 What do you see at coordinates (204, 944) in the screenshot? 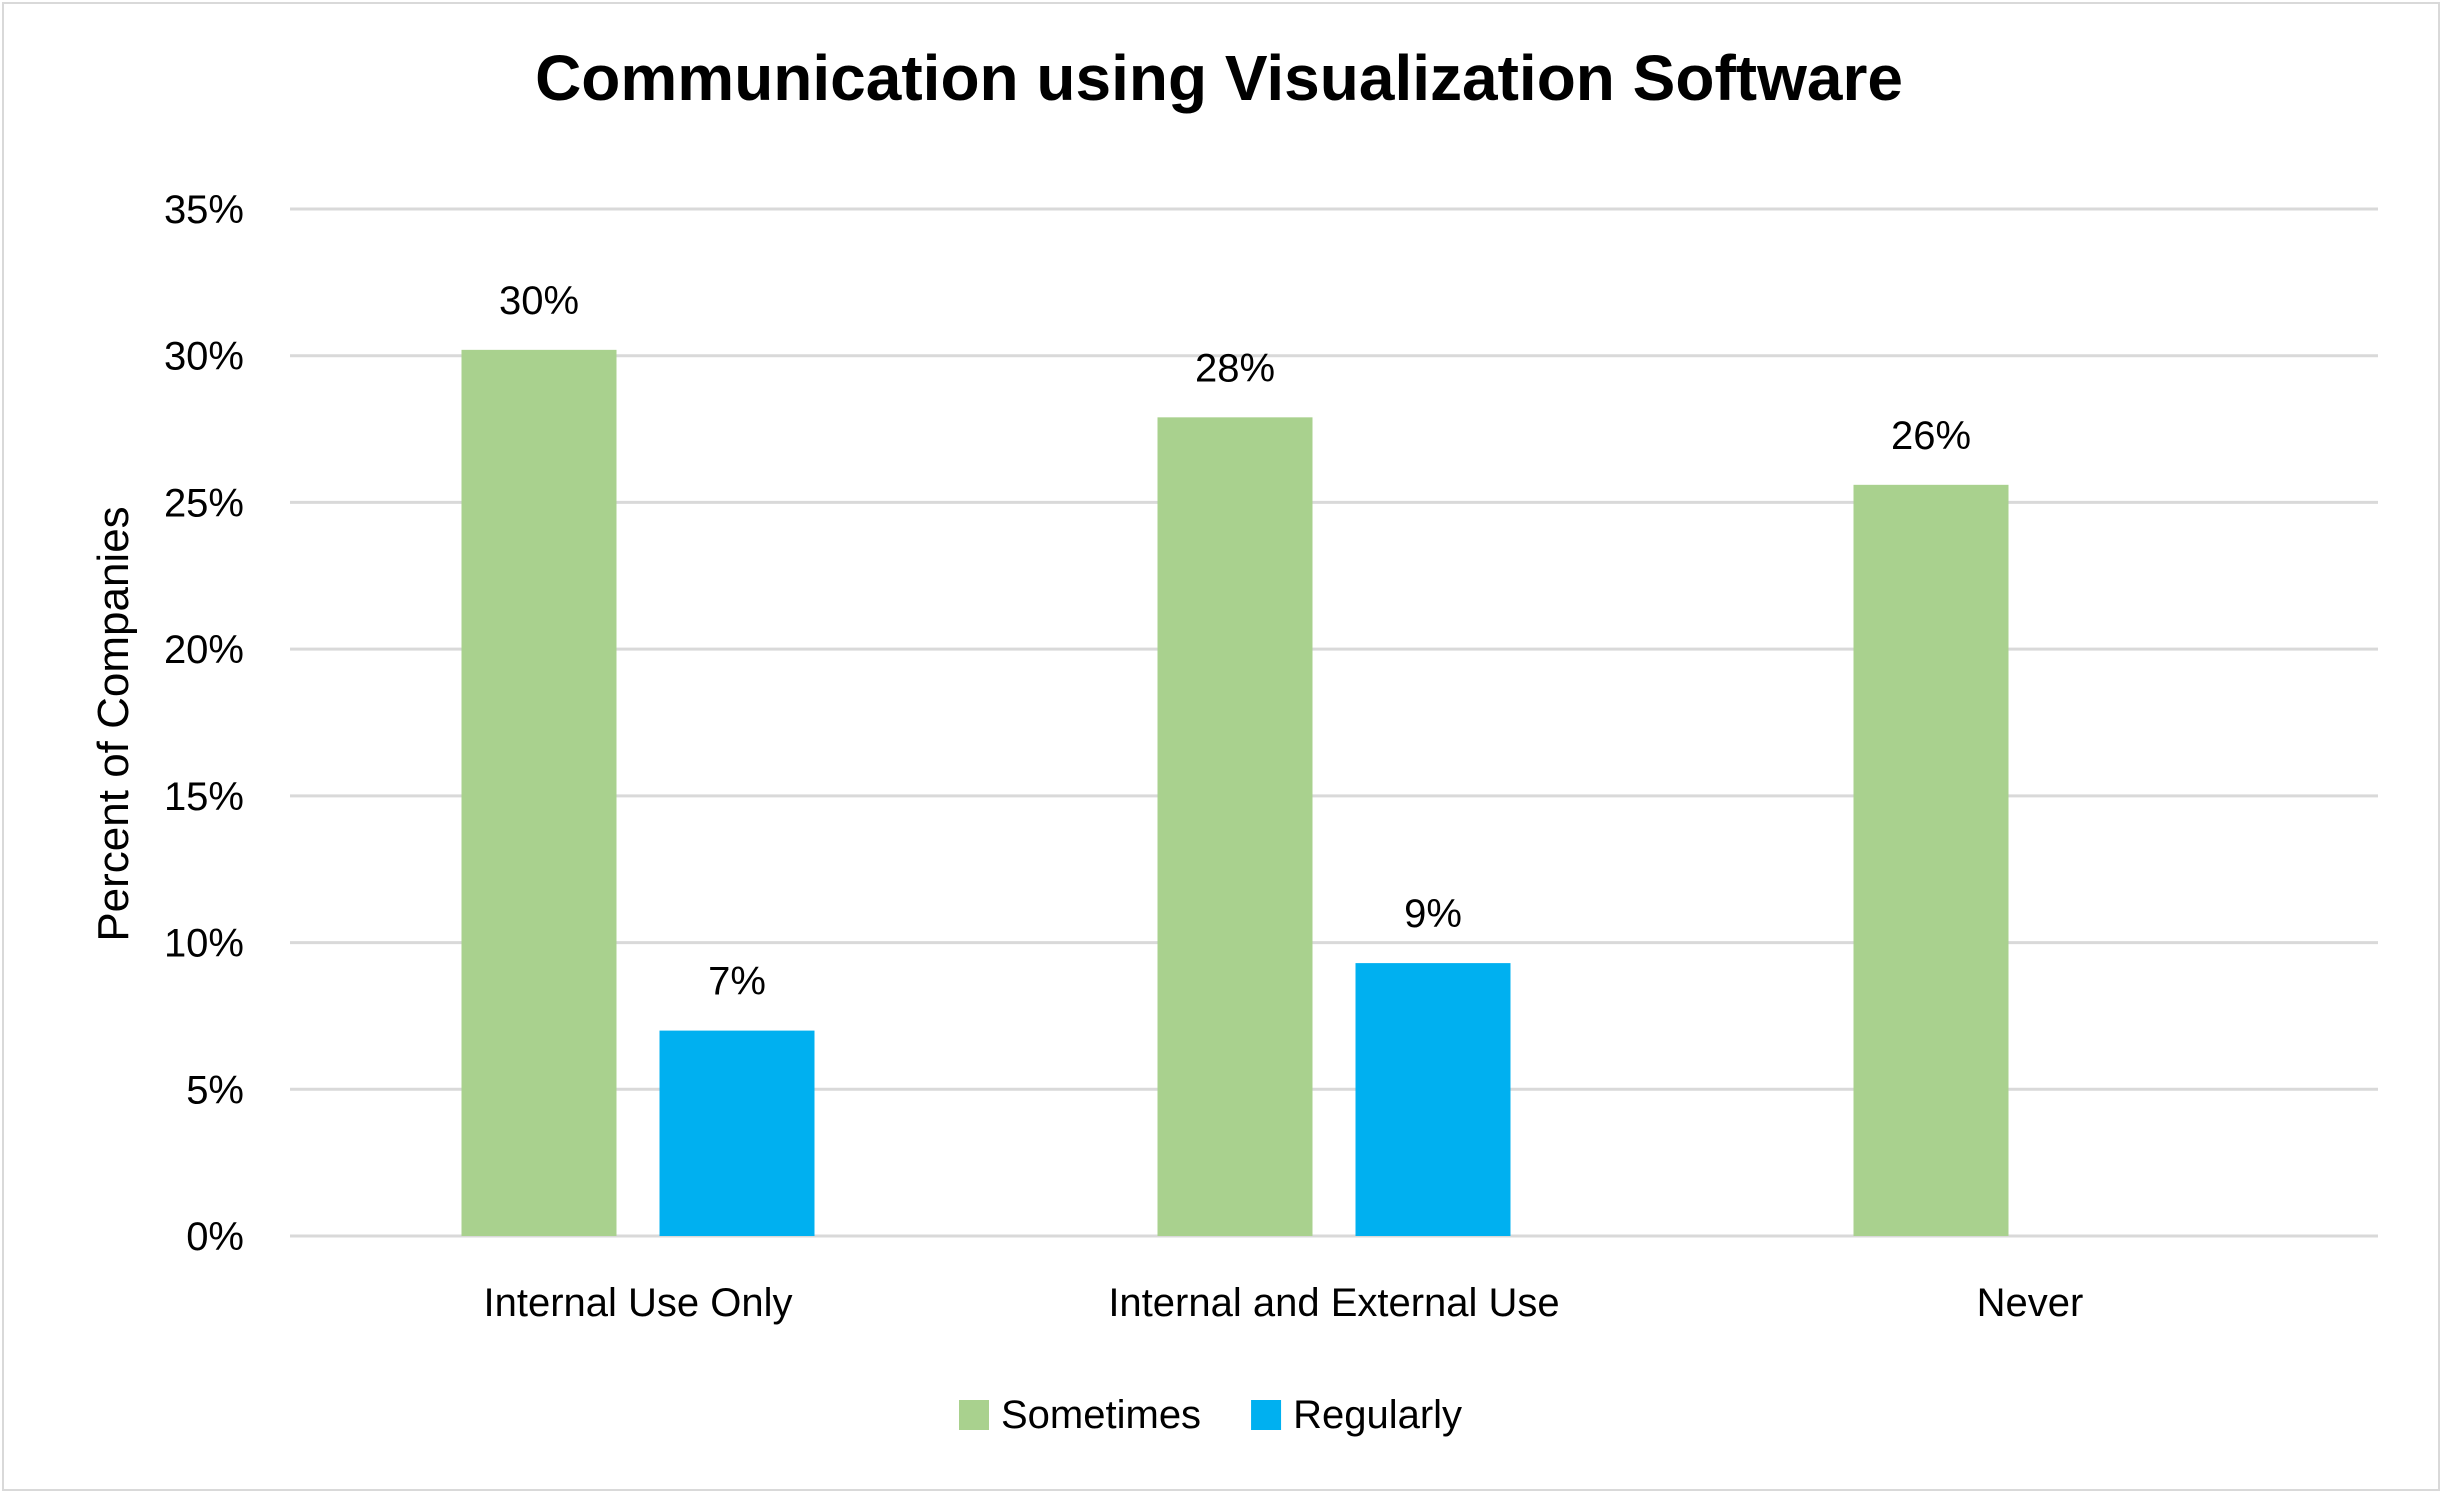
I see `y-tick-label: 10%` at bounding box center [204, 944].